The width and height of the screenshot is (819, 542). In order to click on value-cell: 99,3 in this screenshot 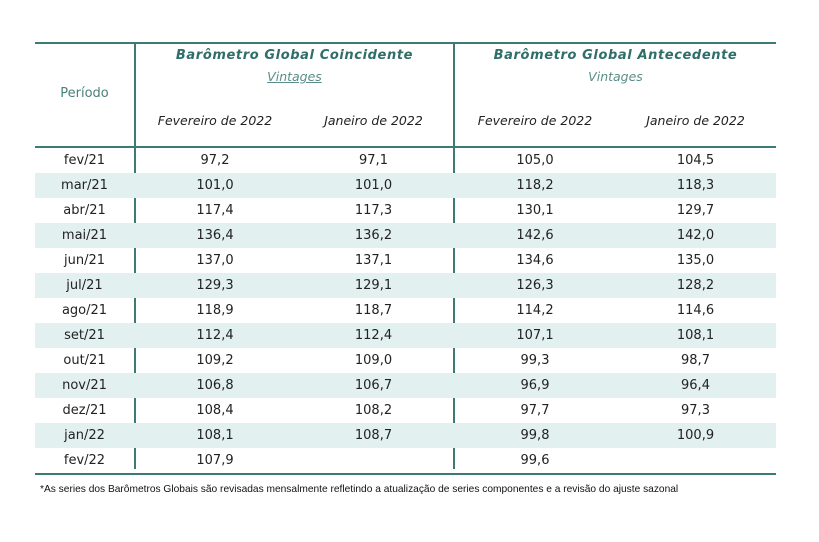, I will do `click(535, 360)`.